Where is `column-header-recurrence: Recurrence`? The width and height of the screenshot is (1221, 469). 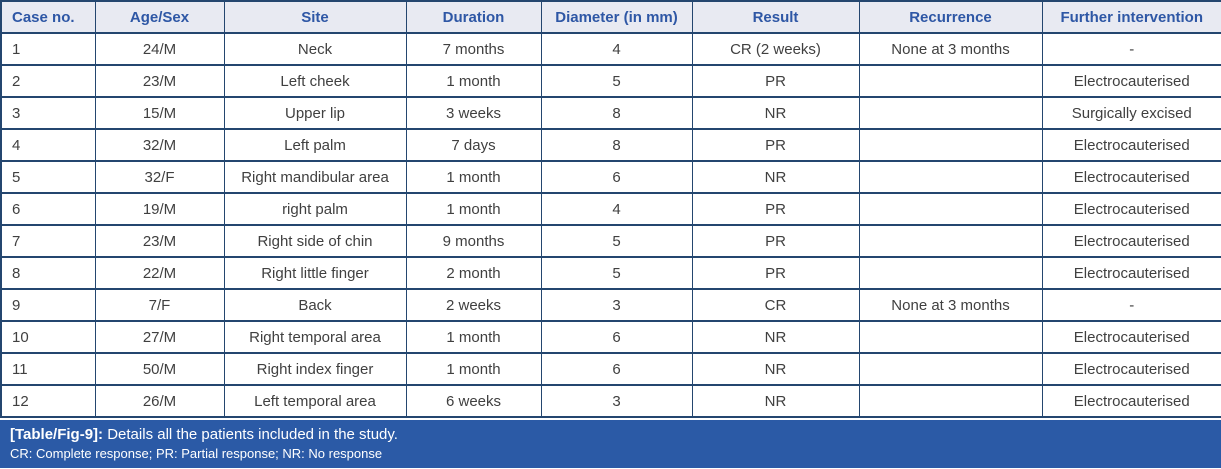
column-header-recurrence: Recurrence is located at coordinates (950, 17).